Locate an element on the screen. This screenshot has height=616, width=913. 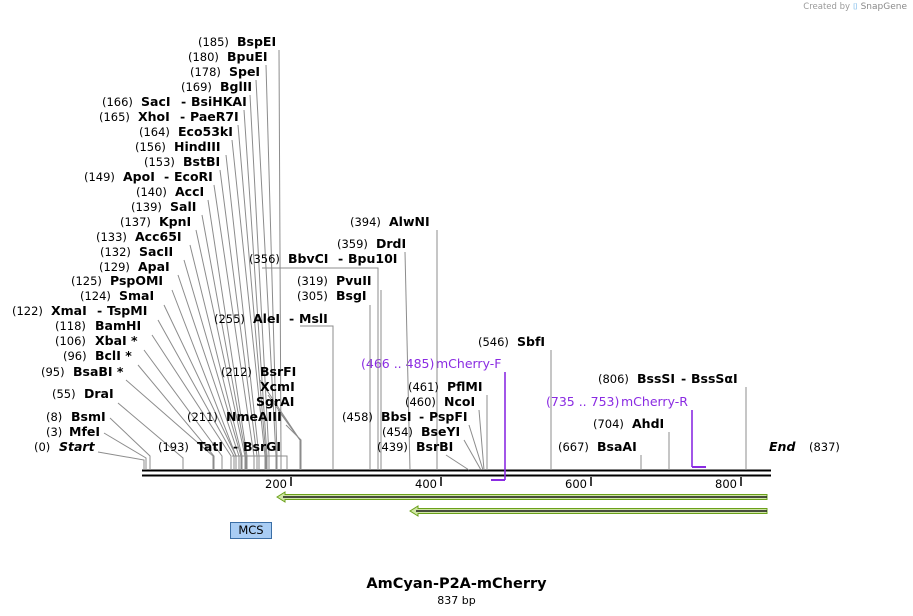
site-saci-bsihkai: (166) SacI - BsiHKAI is located at coordinates (174, 101).